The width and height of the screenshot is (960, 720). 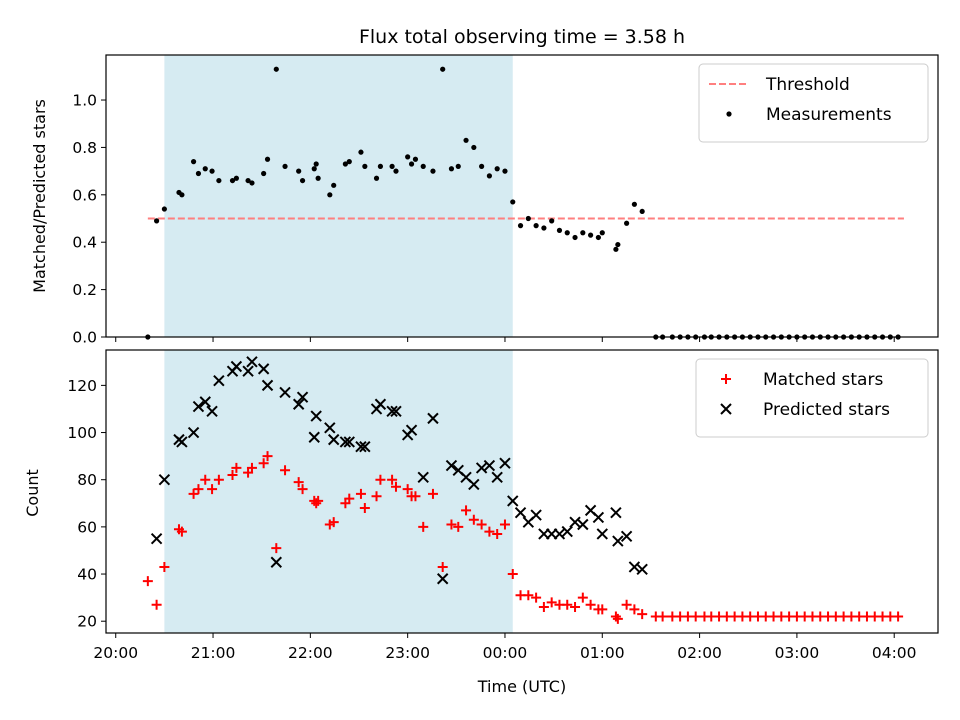 I want to click on x-tick-label: 01:00, so click(x=602, y=653).